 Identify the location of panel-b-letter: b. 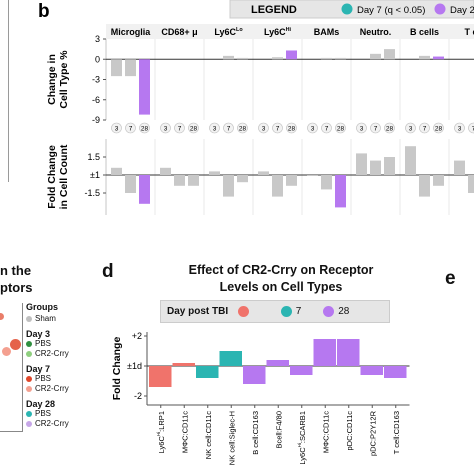
(44, 11).